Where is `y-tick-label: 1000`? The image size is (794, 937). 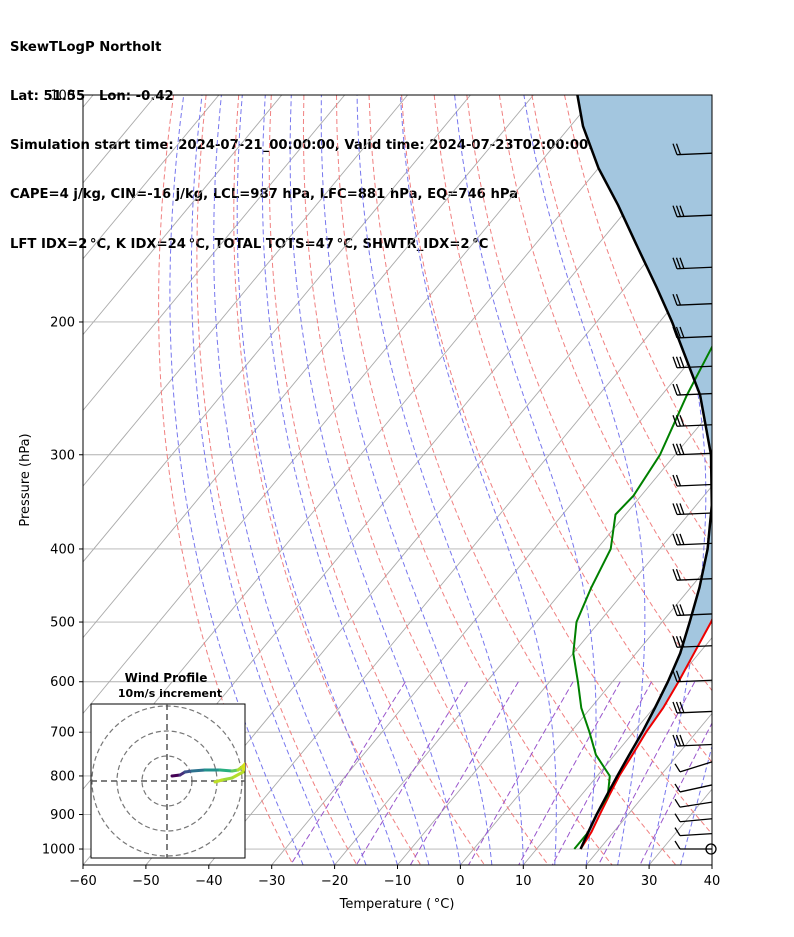
y-tick-label: 1000 is located at coordinates (58, 850).